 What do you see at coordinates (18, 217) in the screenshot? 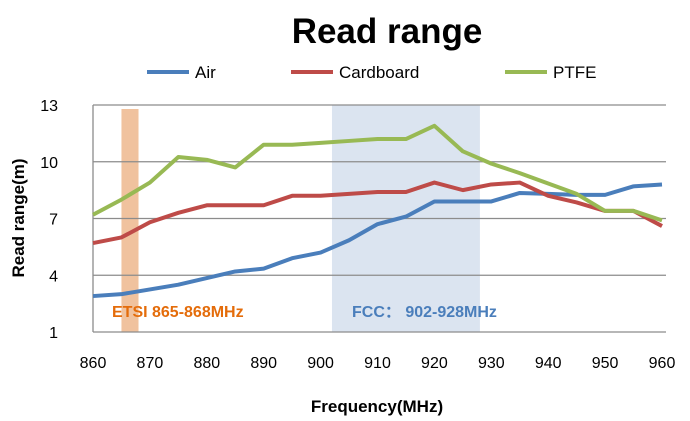
I see `y-axis-label: Read range(m)` at bounding box center [18, 217].